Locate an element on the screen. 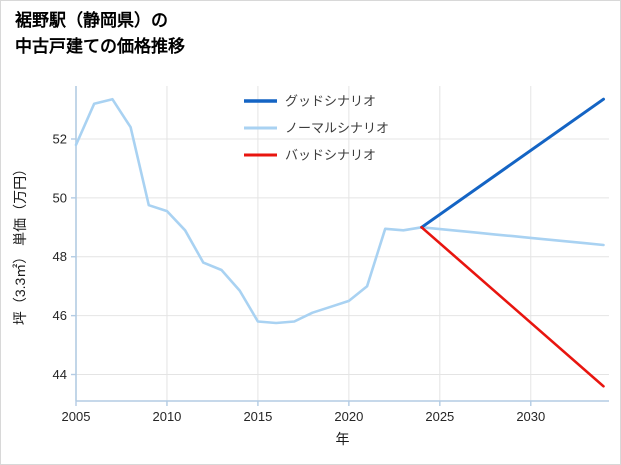  chart-title: 裾野駅（静岡県）の 中古戸建ての価格推移 is located at coordinates (100, 34).